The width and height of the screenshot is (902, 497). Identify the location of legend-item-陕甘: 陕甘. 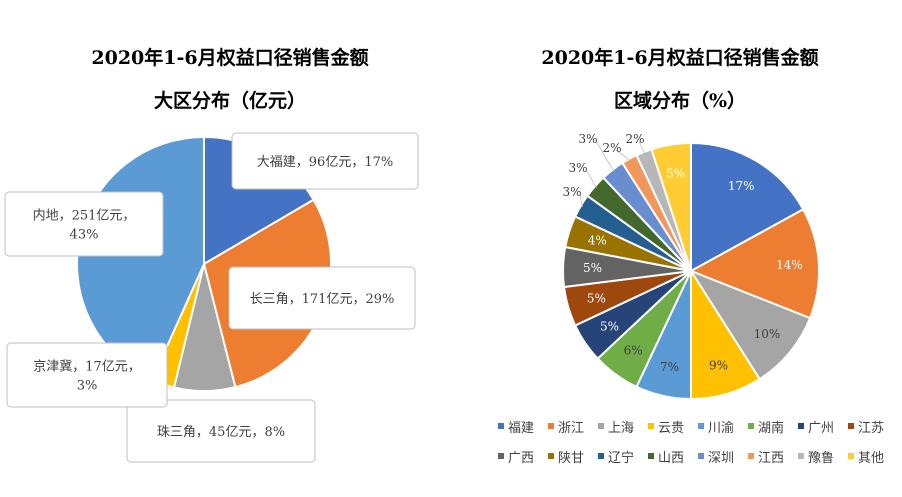
(566, 458).